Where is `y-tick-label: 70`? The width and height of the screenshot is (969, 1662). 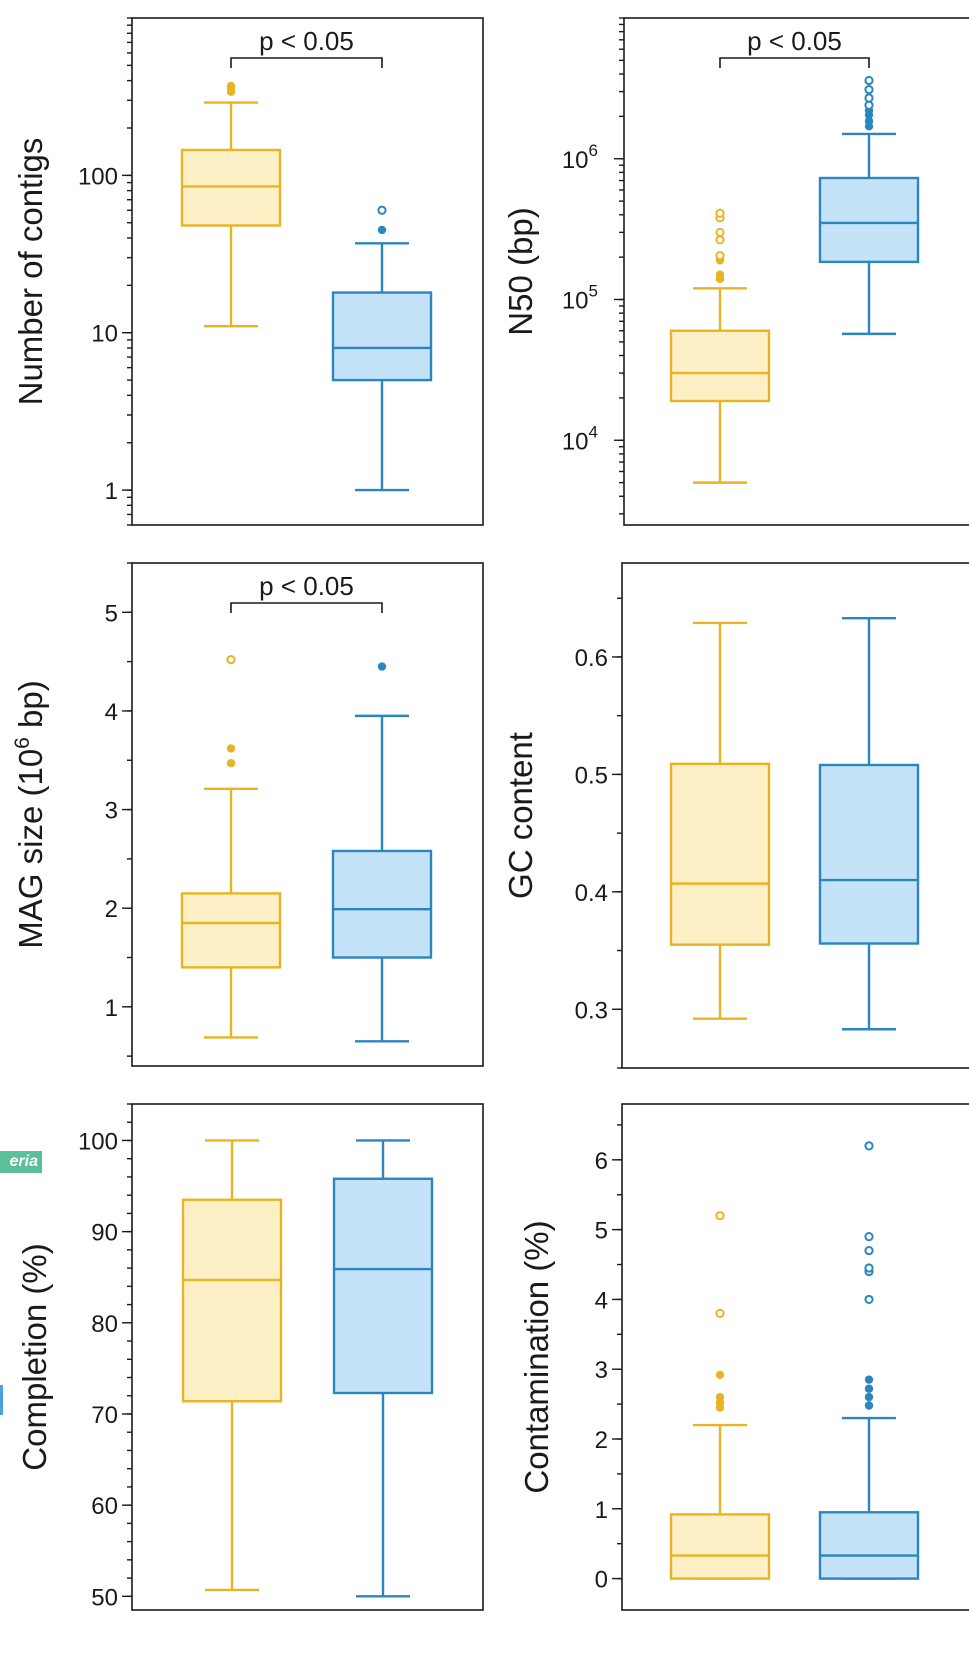 y-tick-label: 70 is located at coordinates (104, 1415).